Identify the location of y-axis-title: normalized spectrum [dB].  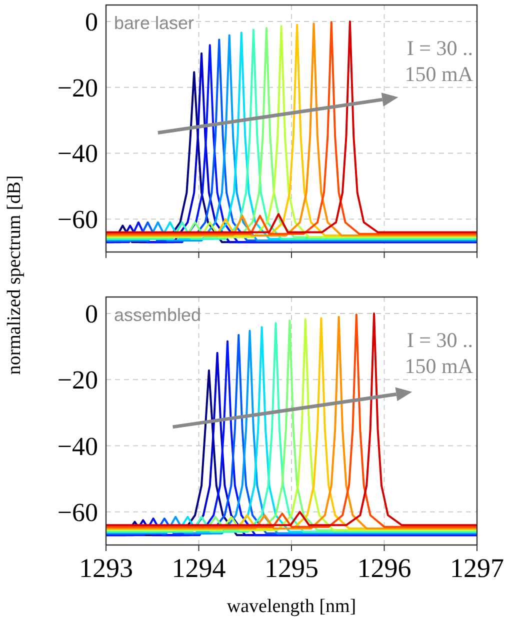
(14, 275).